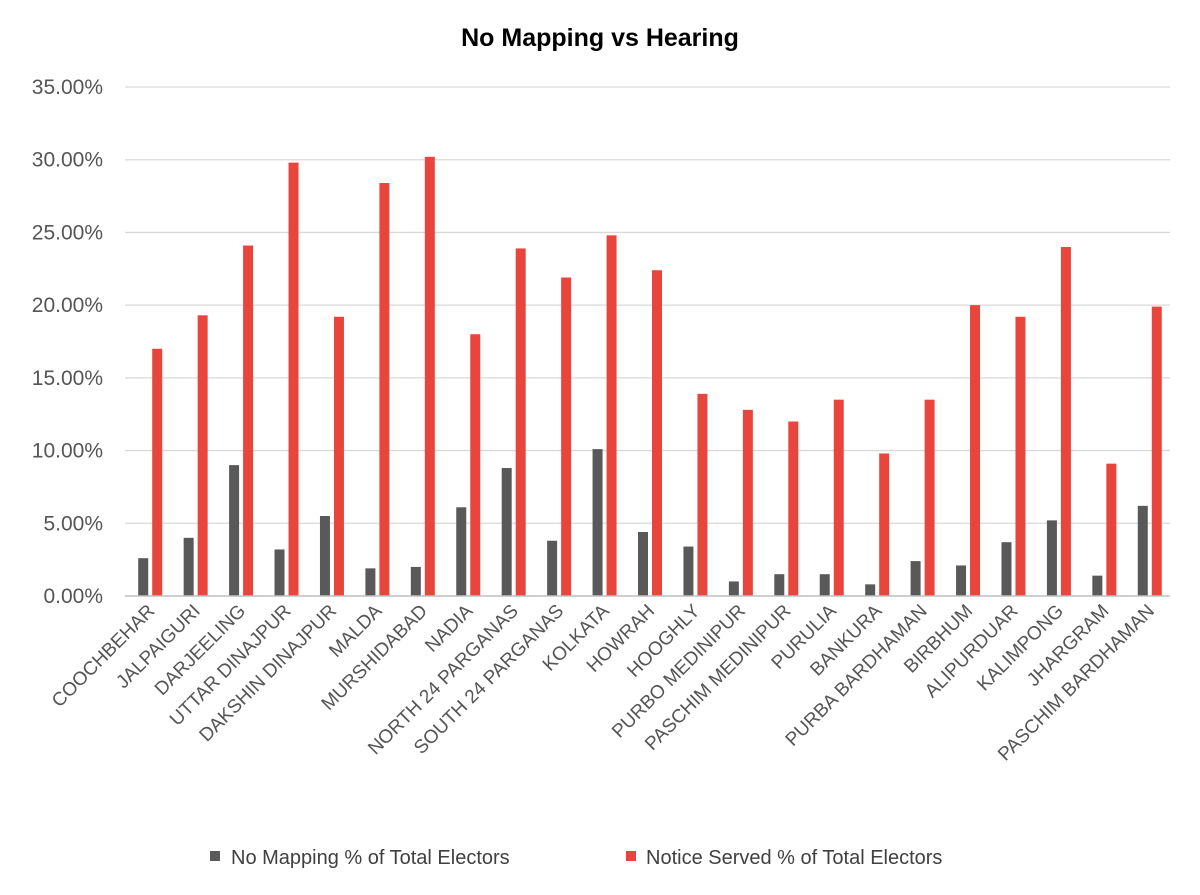 The width and height of the screenshot is (1200, 895). Describe the element at coordinates (73, 523) in the screenshot. I see `y-tick-label: 5.00%` at that location.